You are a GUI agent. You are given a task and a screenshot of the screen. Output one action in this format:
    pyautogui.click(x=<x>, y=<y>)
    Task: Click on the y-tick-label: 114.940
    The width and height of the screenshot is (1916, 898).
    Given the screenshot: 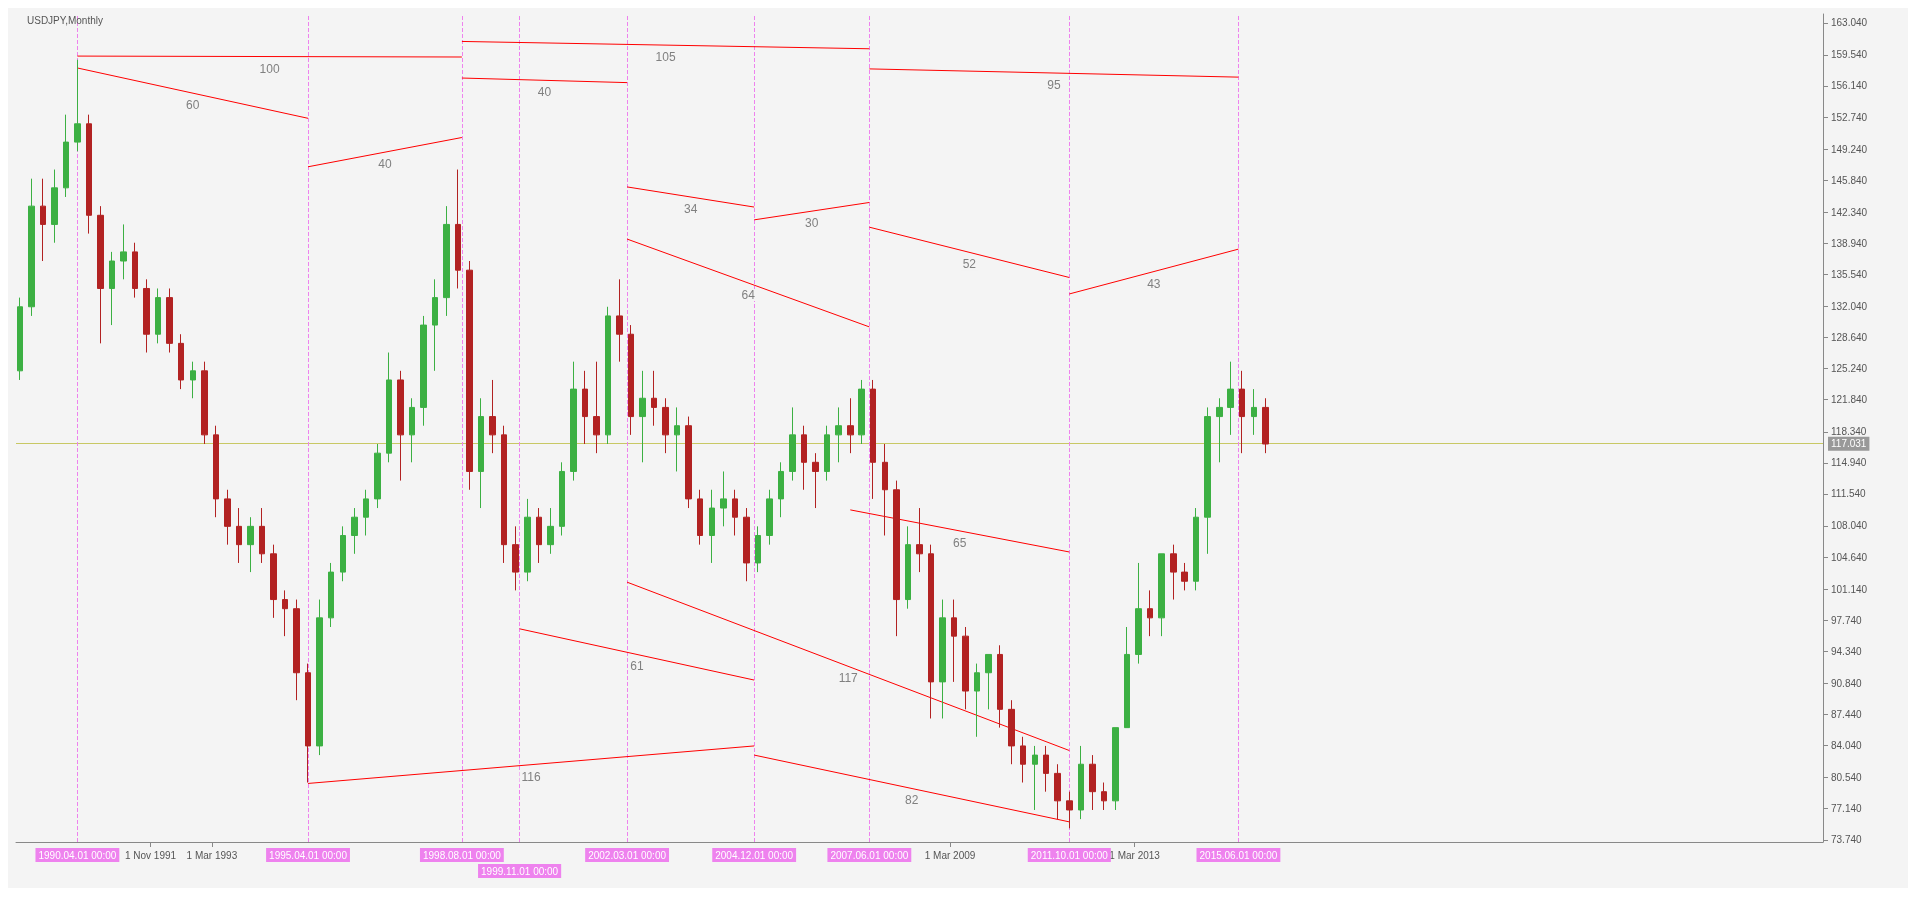 What is the action you would take?
    pyautogui.click(x=1849, y=463)
    